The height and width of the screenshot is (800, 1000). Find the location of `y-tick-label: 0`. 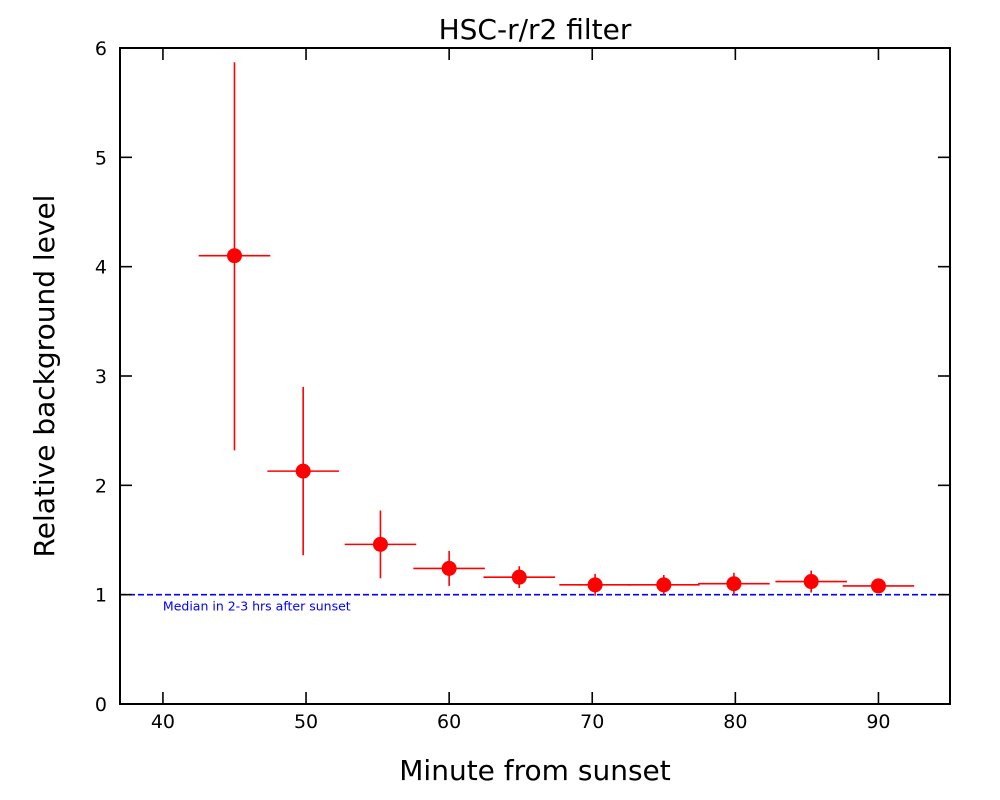

y-tick-label: 0 is located at coordinates (101, 705).